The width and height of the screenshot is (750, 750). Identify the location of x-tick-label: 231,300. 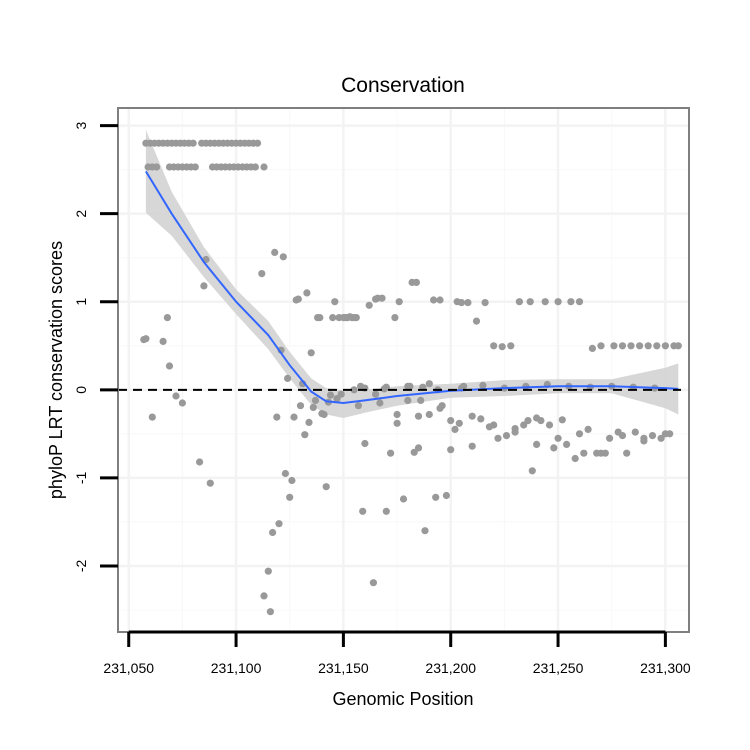
(665, 668).